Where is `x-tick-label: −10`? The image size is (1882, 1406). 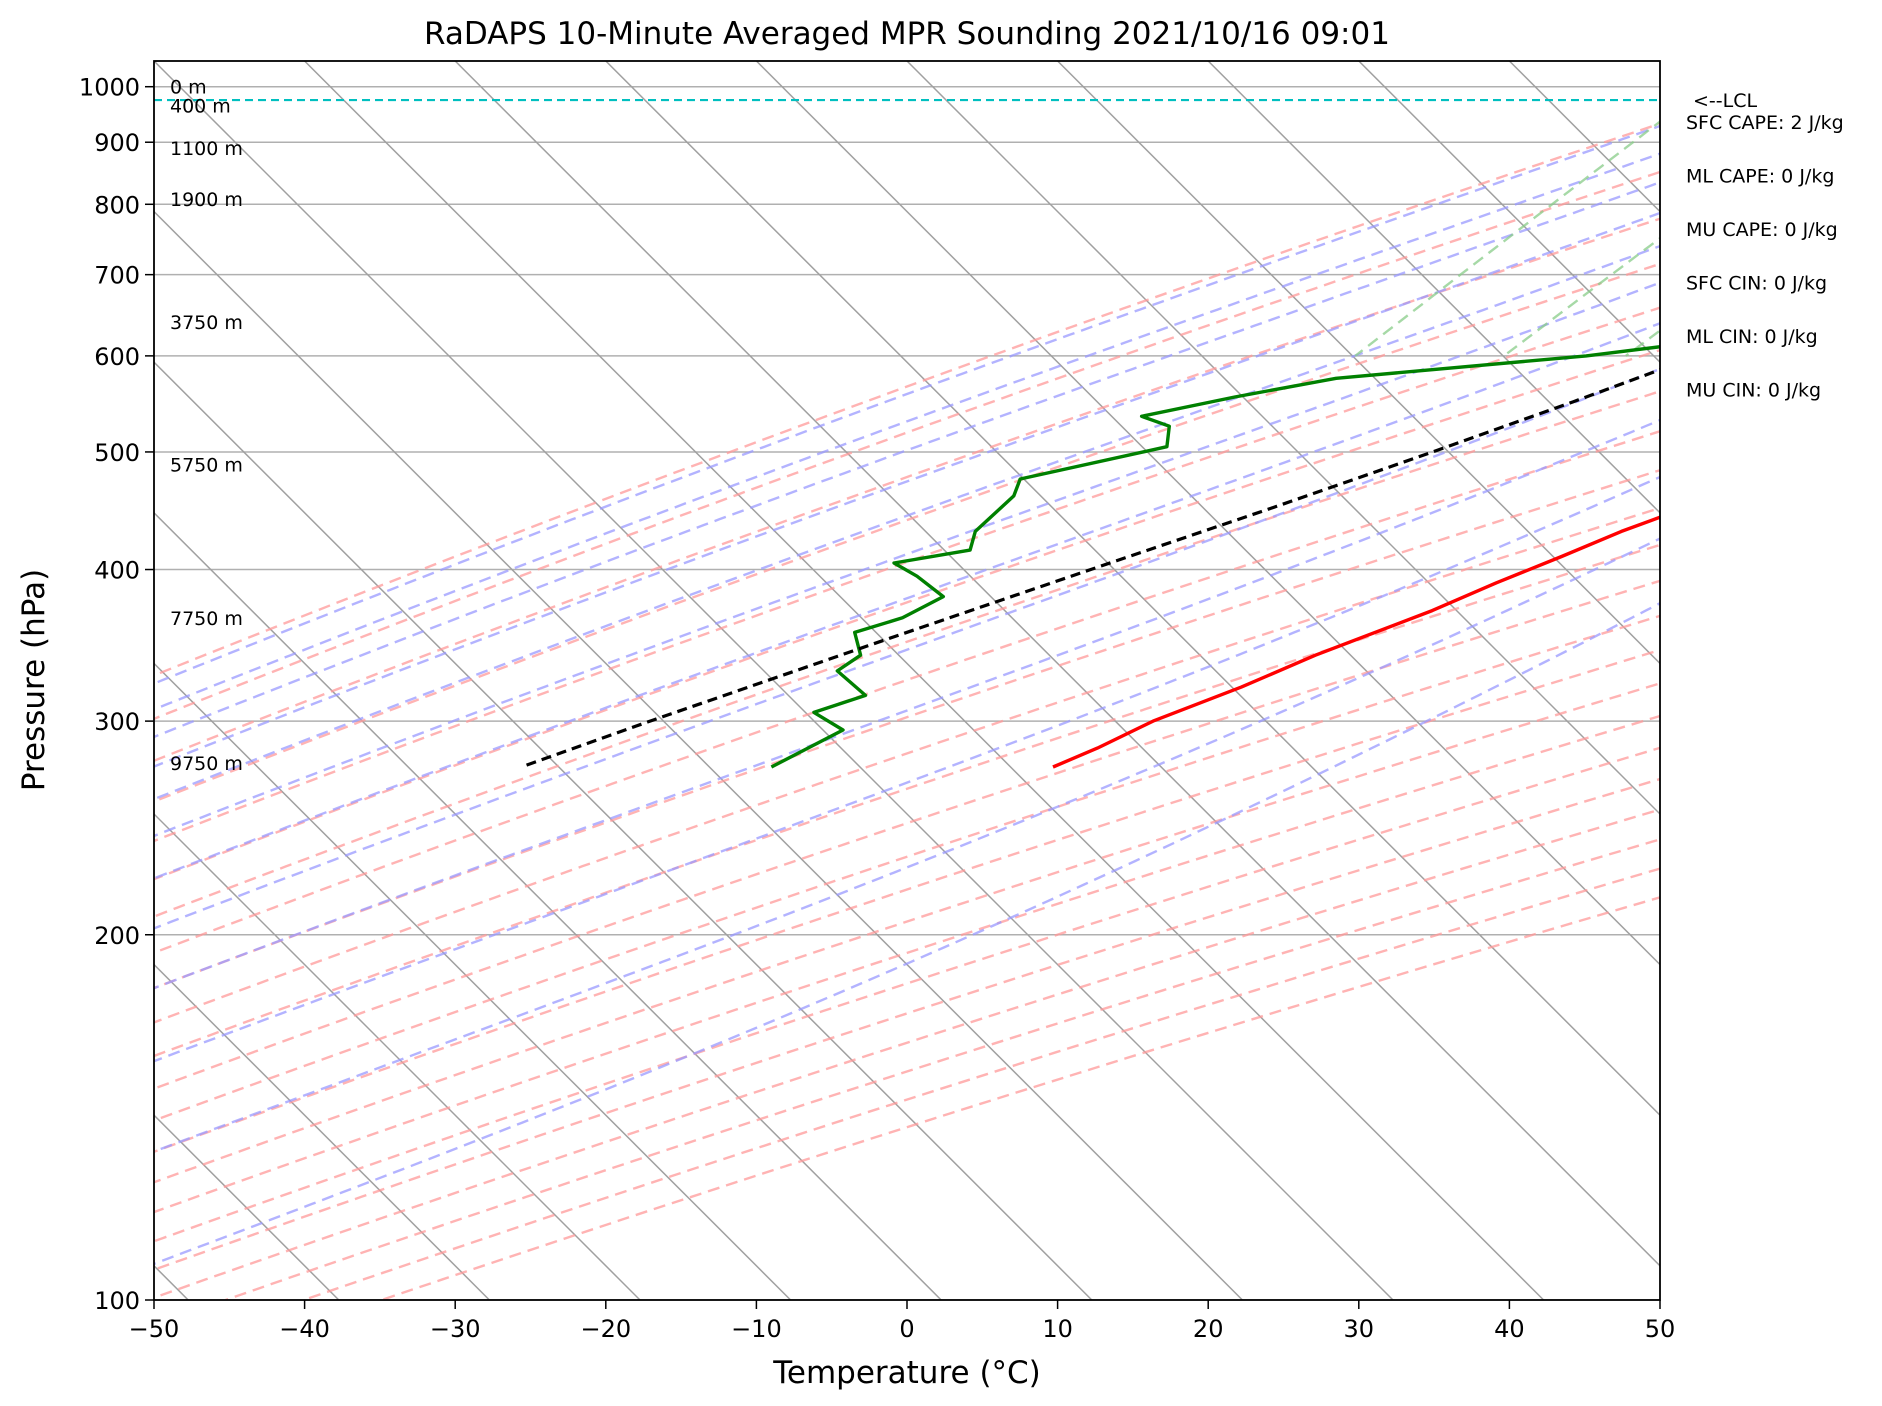
x-tick-label: −10 is located at coordinates (756, 1329).